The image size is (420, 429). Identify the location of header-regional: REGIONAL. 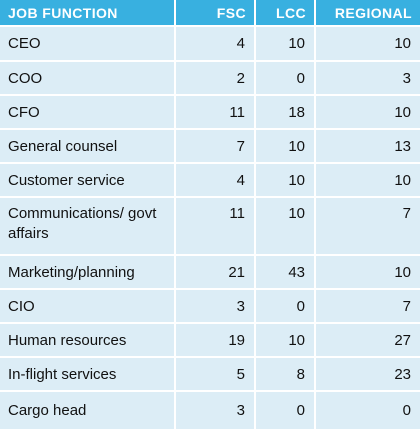
(368, 13).